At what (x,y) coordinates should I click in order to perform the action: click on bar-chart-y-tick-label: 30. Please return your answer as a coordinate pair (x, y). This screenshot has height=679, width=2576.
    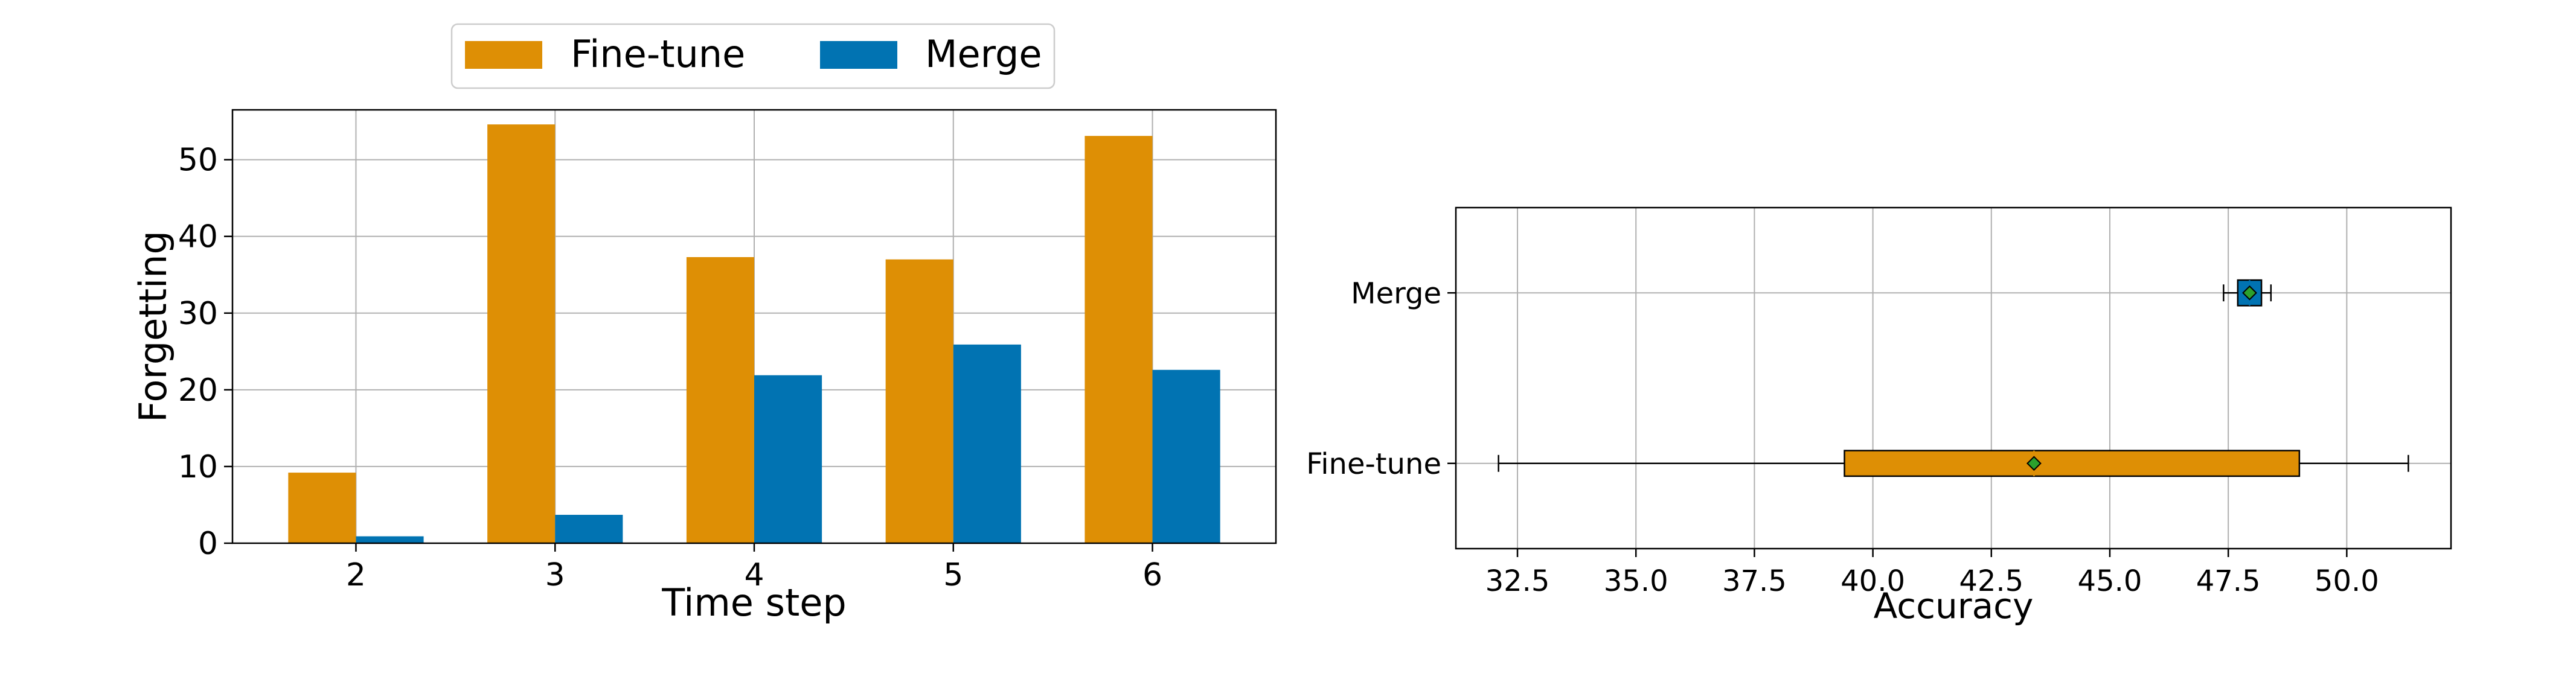
    Looking at the image, I should click on (198, 314).